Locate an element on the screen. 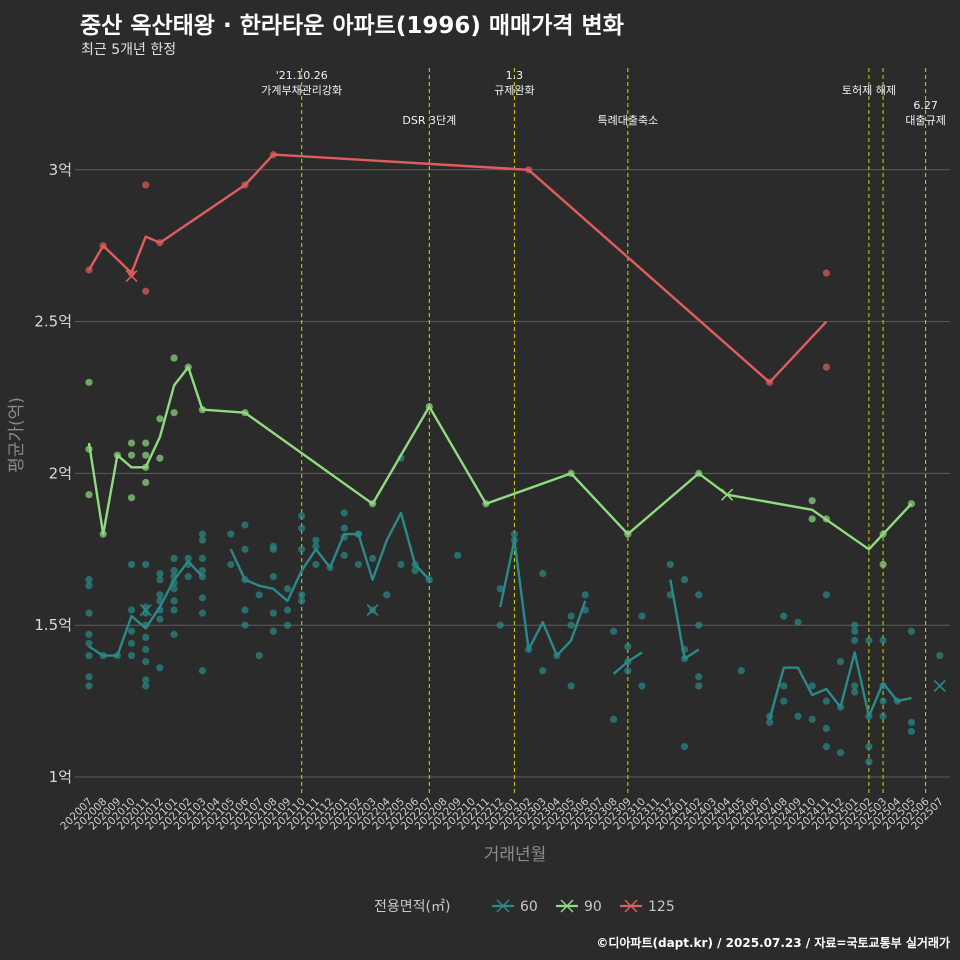 The height and width of the screenshot is (960, 960). legend: 전용면적(㎡) 60 90 125 is located at coordinates (524, 907).